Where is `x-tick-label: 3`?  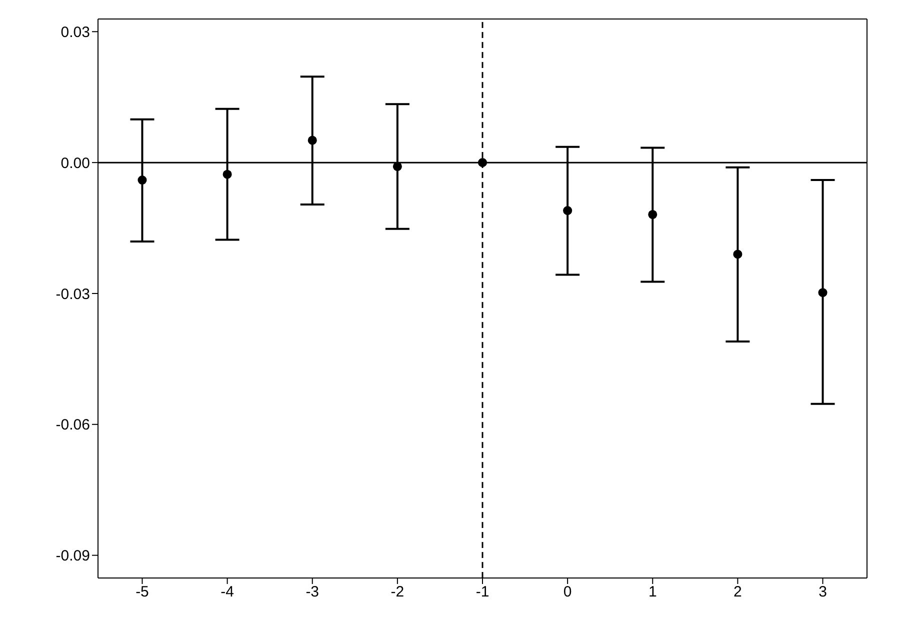 x-tick-label: 3 is located at coordinates (822, 592).